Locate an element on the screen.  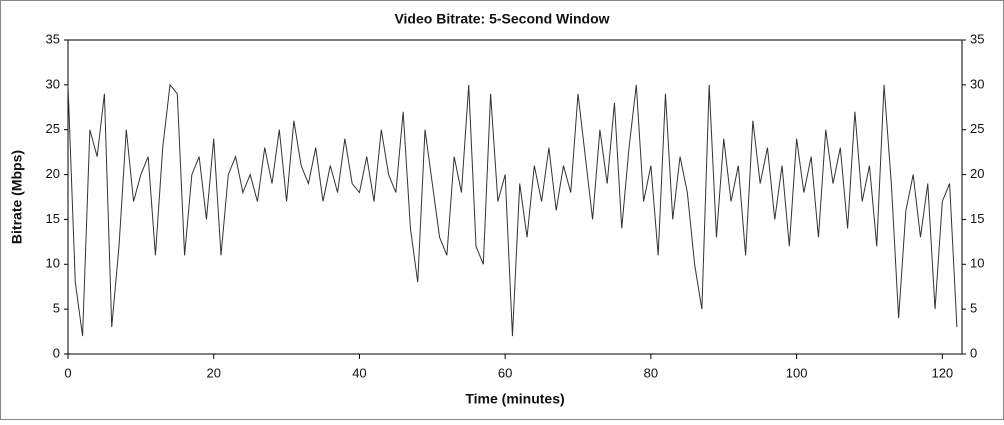
y2-tick-label: 5 is located at coordinates (973, 308).